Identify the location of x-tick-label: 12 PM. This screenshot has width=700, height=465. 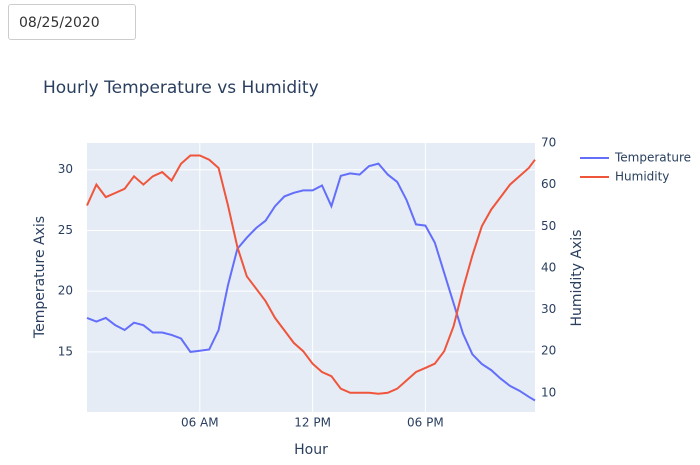
(312, 423).